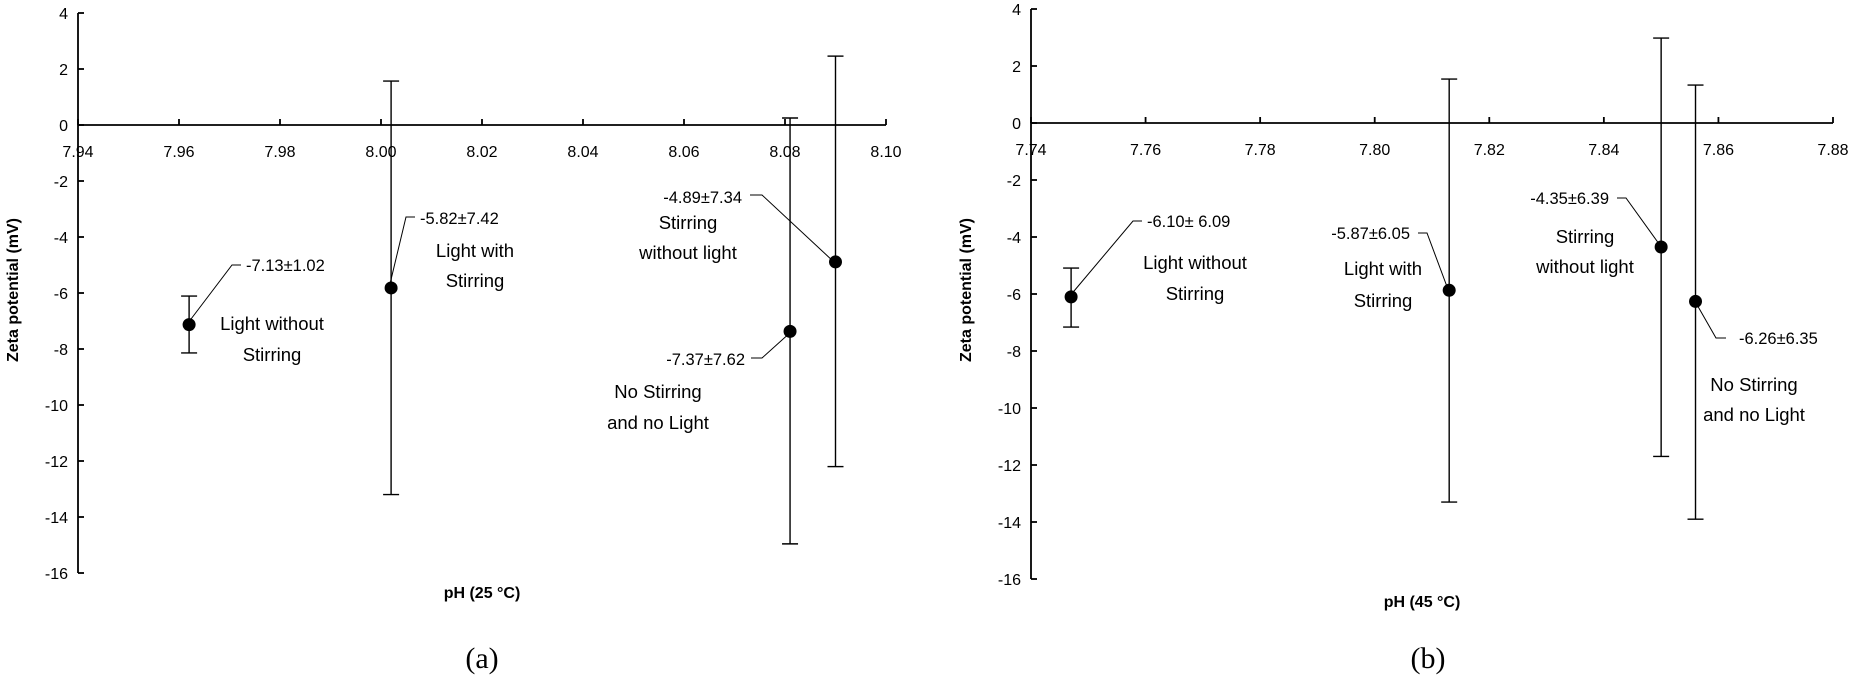  Describe the element at coordinates (1718, 150) in the screenshot. I see `x-tick-label: 7.86` at that location.